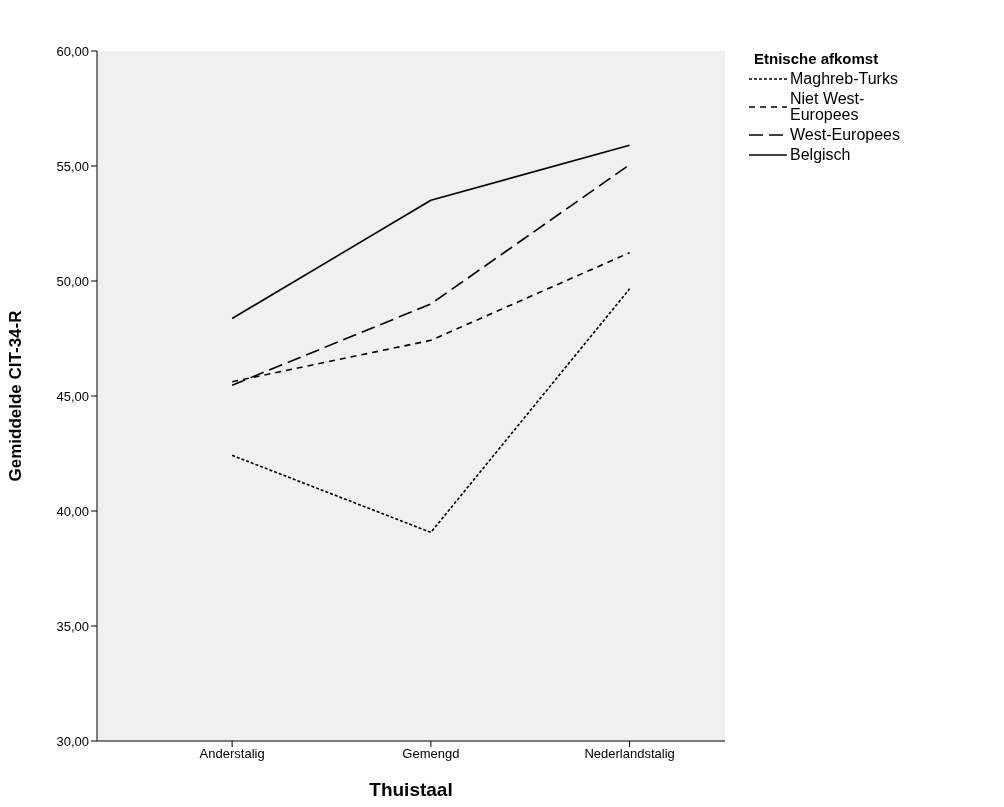 Image resolution: width=1004 pixels, height=807 pixels. I want to click on y-tick-label: 55,00, so click(72, 166).